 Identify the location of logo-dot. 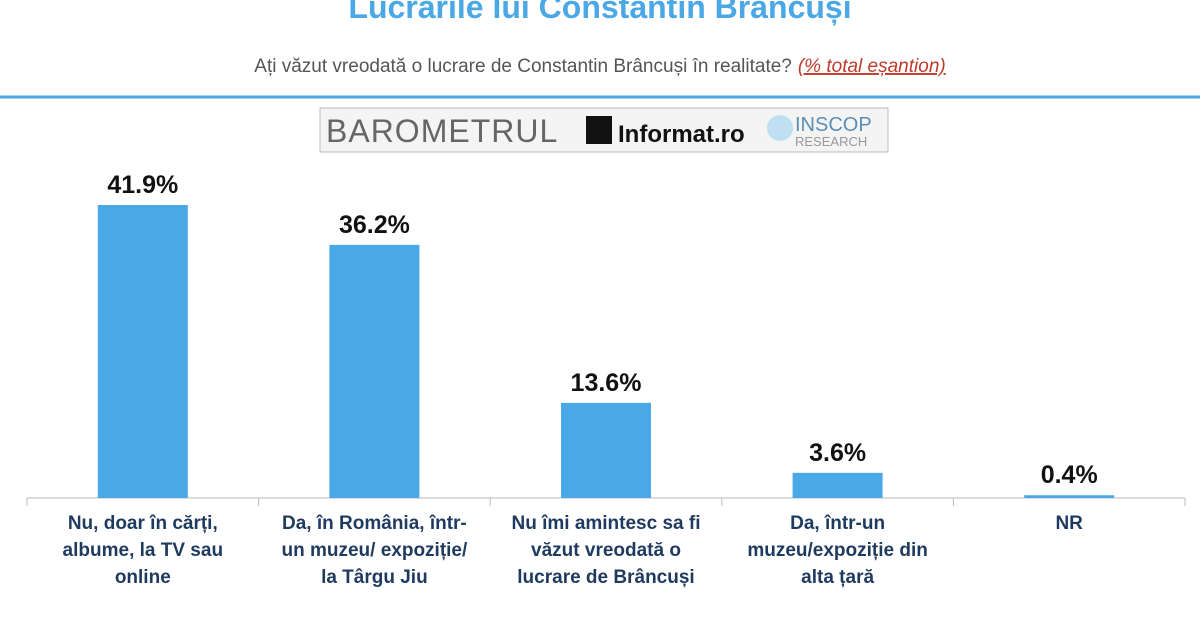
(780, 128).